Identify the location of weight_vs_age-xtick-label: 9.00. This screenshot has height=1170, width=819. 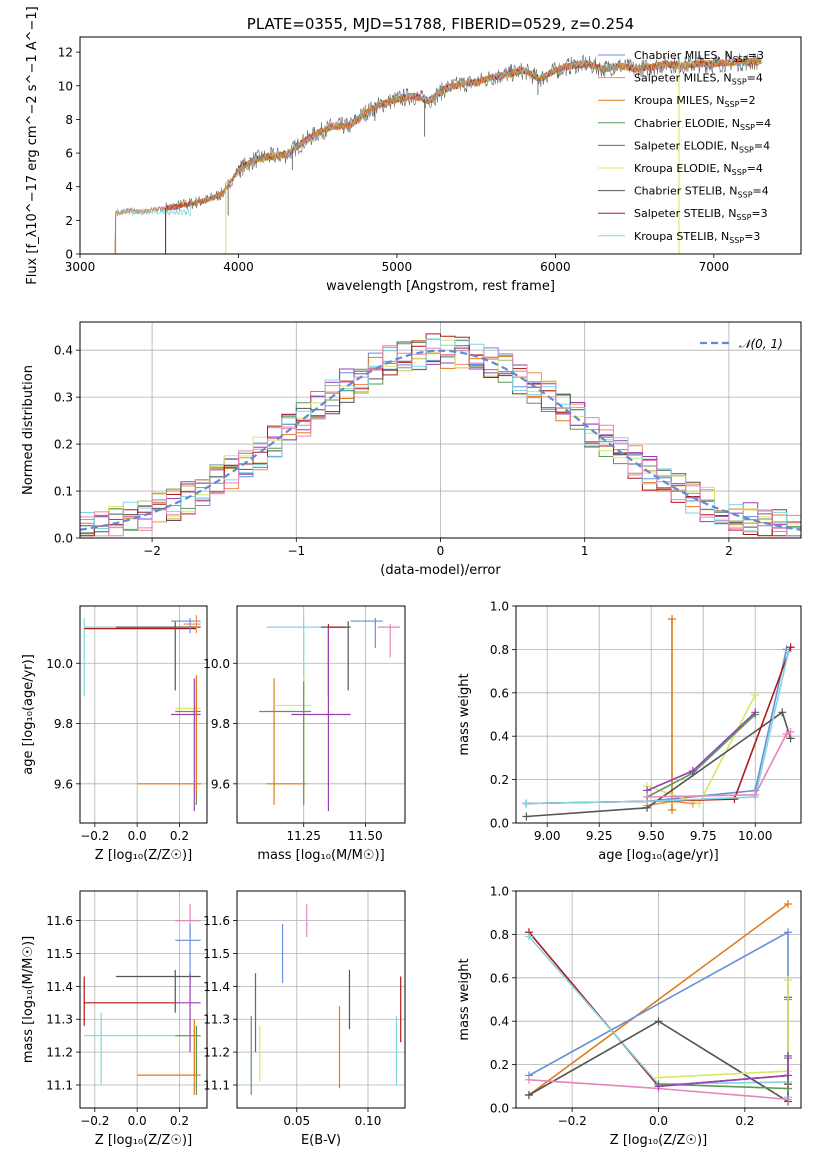
(547, 836).